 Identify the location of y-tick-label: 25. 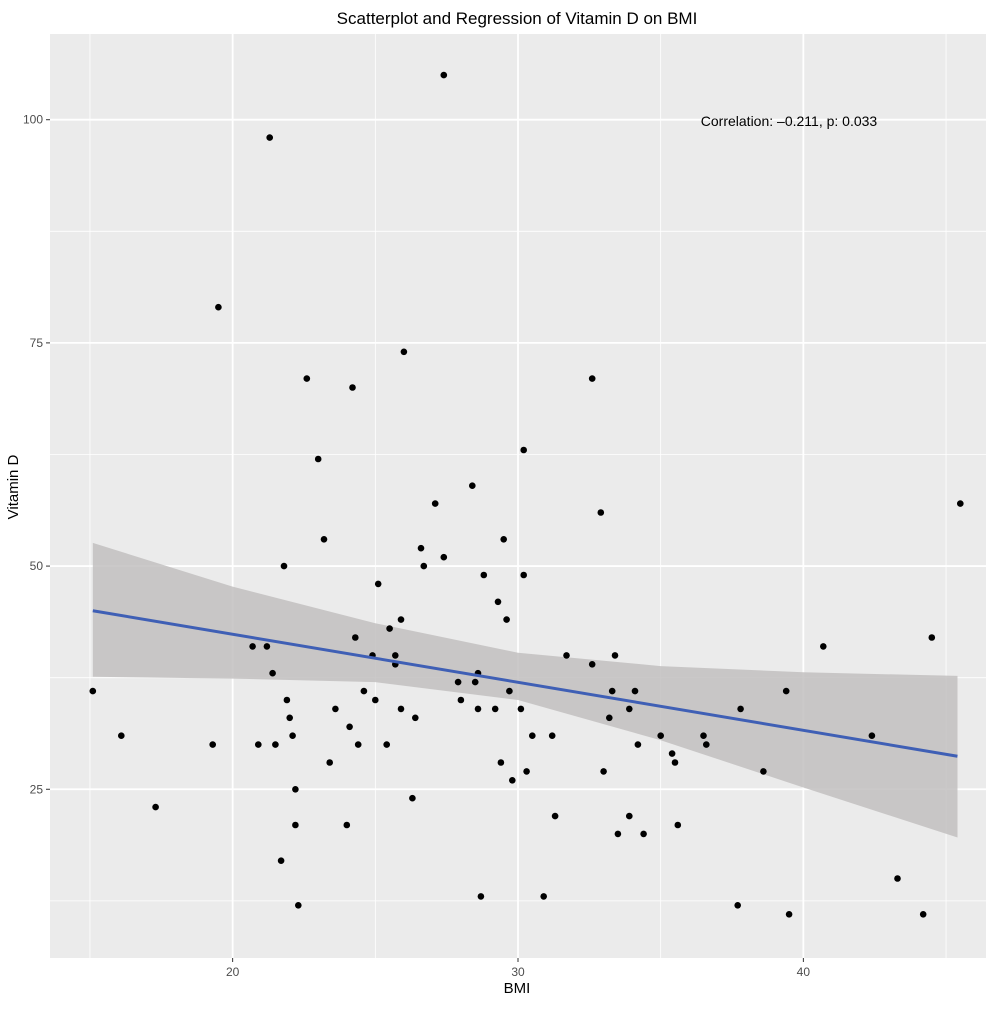
(37, 789).